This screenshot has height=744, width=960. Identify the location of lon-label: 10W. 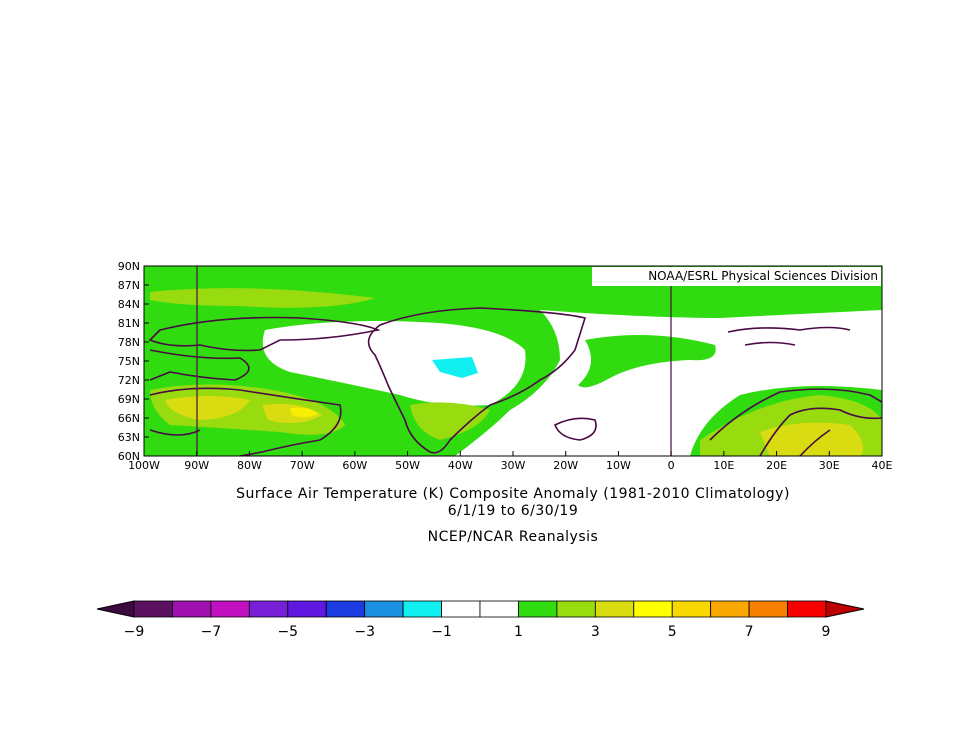
(618, 465).